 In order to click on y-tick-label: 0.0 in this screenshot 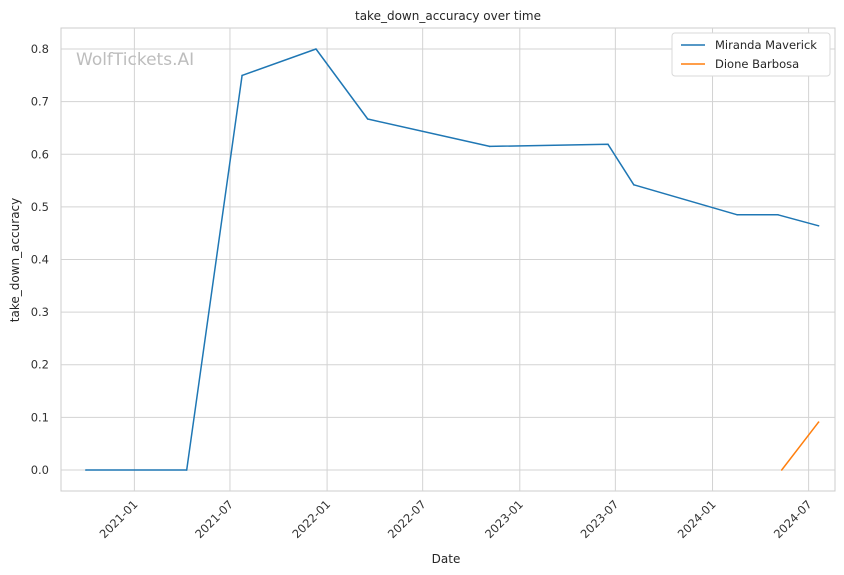, I will do `click(40, 470)`.